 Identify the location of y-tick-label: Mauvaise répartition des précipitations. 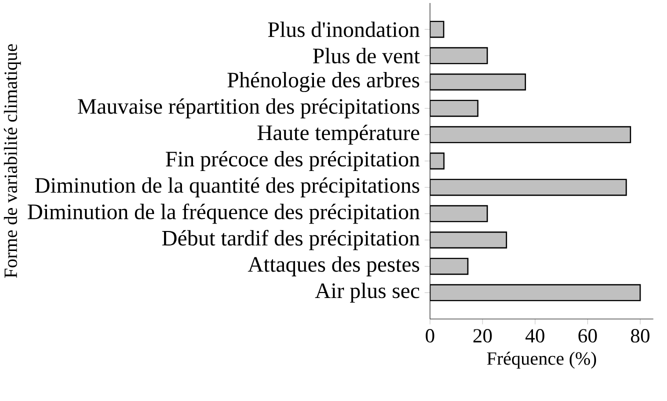
(249, 108).